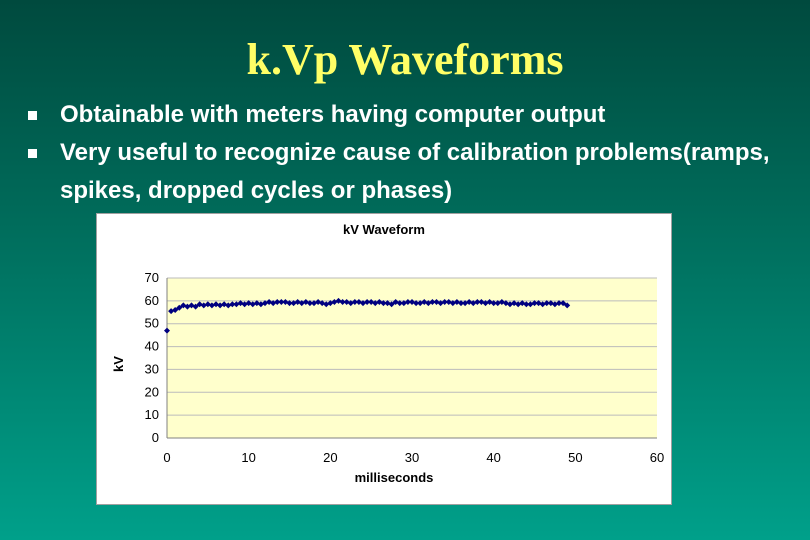 The image size is (810, 540). What do you see at coordinates (384, 229) in the screenshot?
I see `chart-title: kV Waveform` at bounding box center [384, 229].